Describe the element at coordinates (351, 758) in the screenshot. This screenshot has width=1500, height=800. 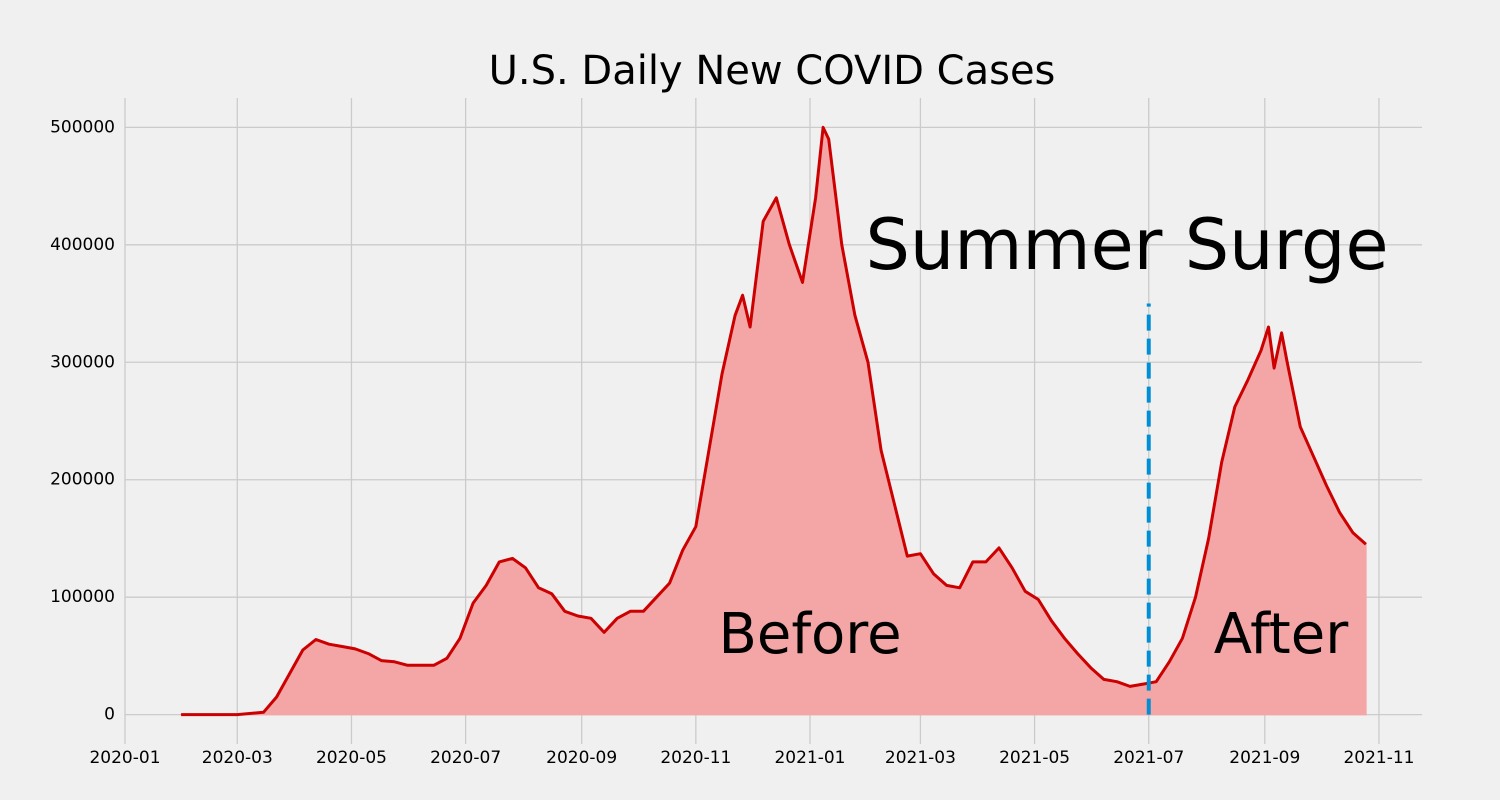
I see `x-tick-label: 2020-05` at that location.